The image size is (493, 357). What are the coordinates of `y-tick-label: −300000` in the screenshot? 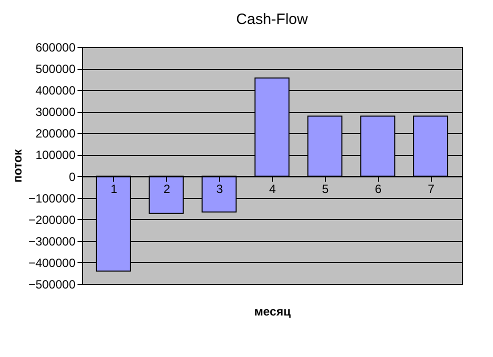 It's located at (52, 241).